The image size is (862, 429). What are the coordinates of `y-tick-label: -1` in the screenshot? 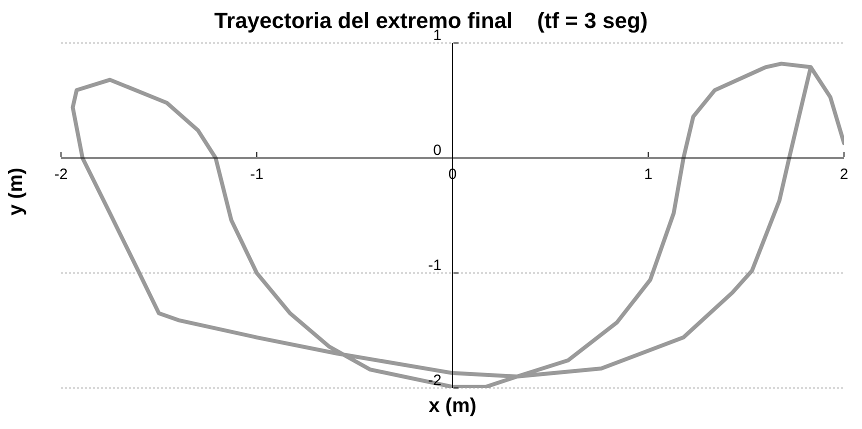 It's located at (435, 265).